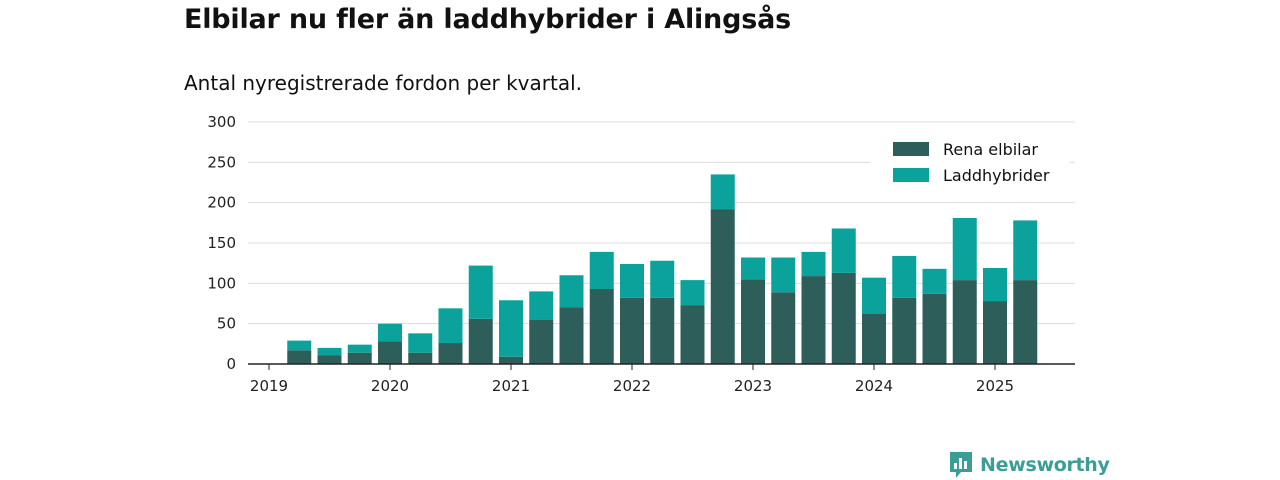 The width and height of the screenshot is (1280, 480). I want to click on newsworthy-logo: Newsworthy, so click(1029, 465).